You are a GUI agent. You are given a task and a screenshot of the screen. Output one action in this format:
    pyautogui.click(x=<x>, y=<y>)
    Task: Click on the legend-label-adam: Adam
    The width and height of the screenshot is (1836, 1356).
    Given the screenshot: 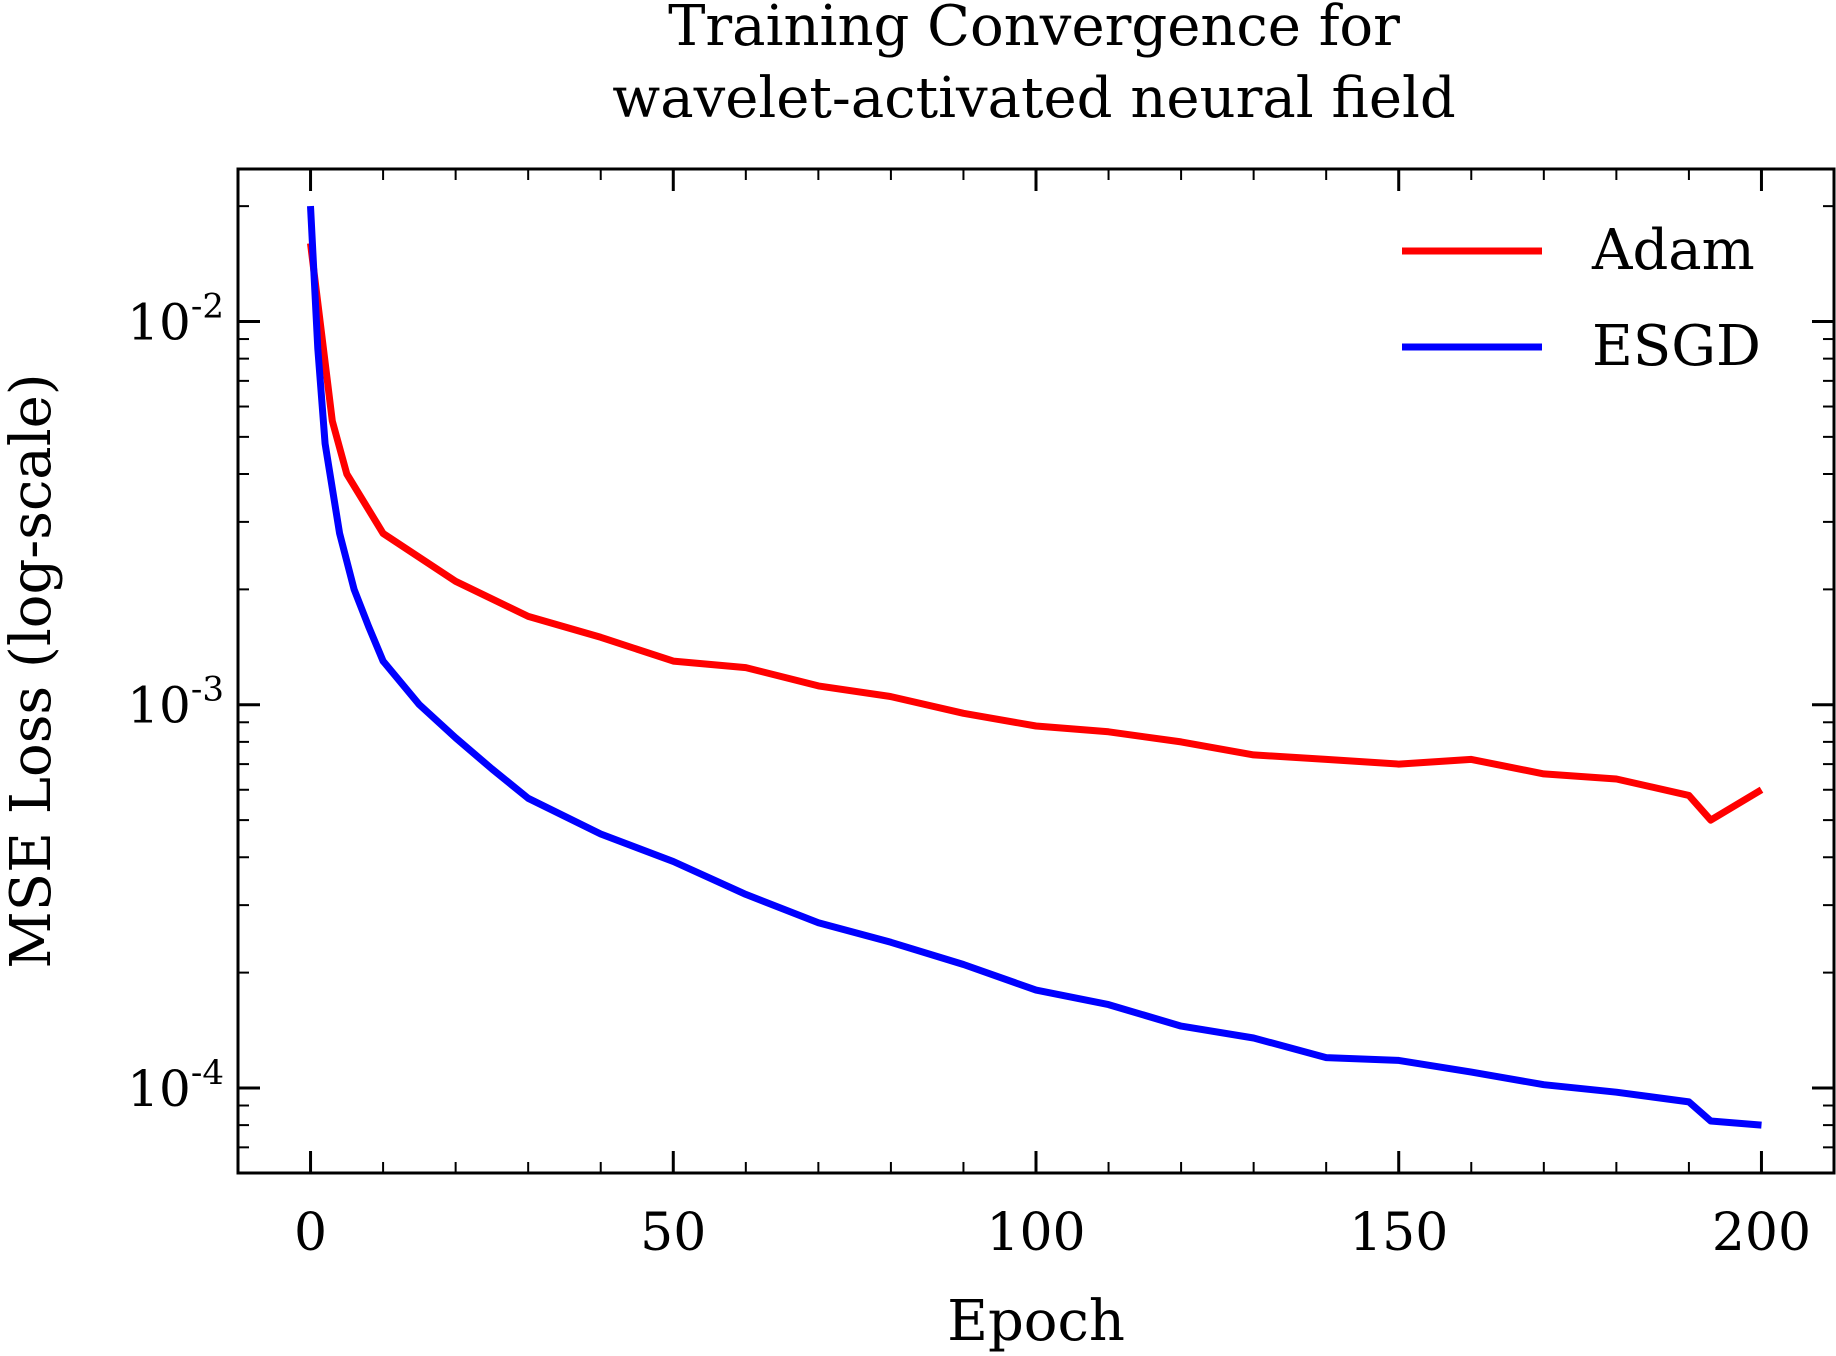 What is the action you would take?
    pyautogui.click(x=1673, y=250)
    